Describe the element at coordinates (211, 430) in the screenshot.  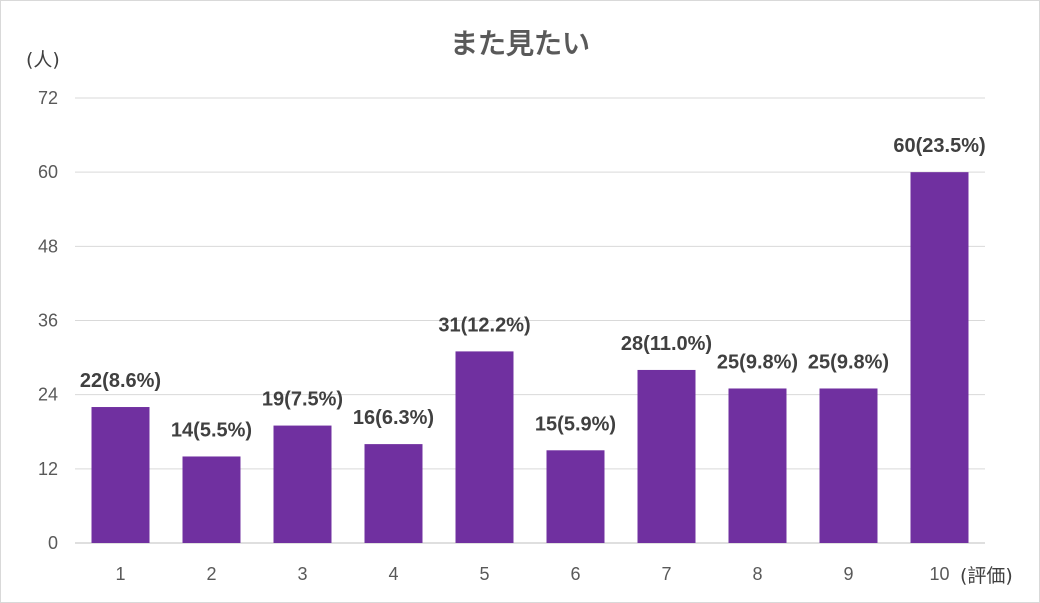
I see `data-label: 14(5.5%)` at that location.